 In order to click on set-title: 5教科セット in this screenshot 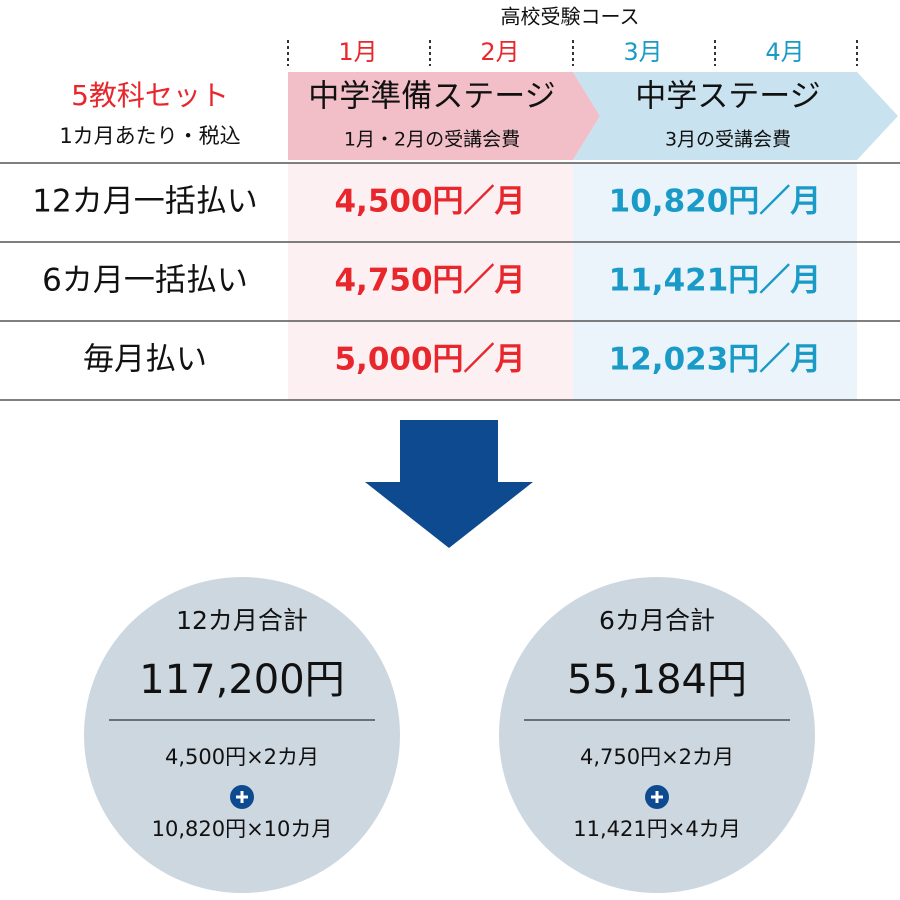, I will do `click(150, 95)`.